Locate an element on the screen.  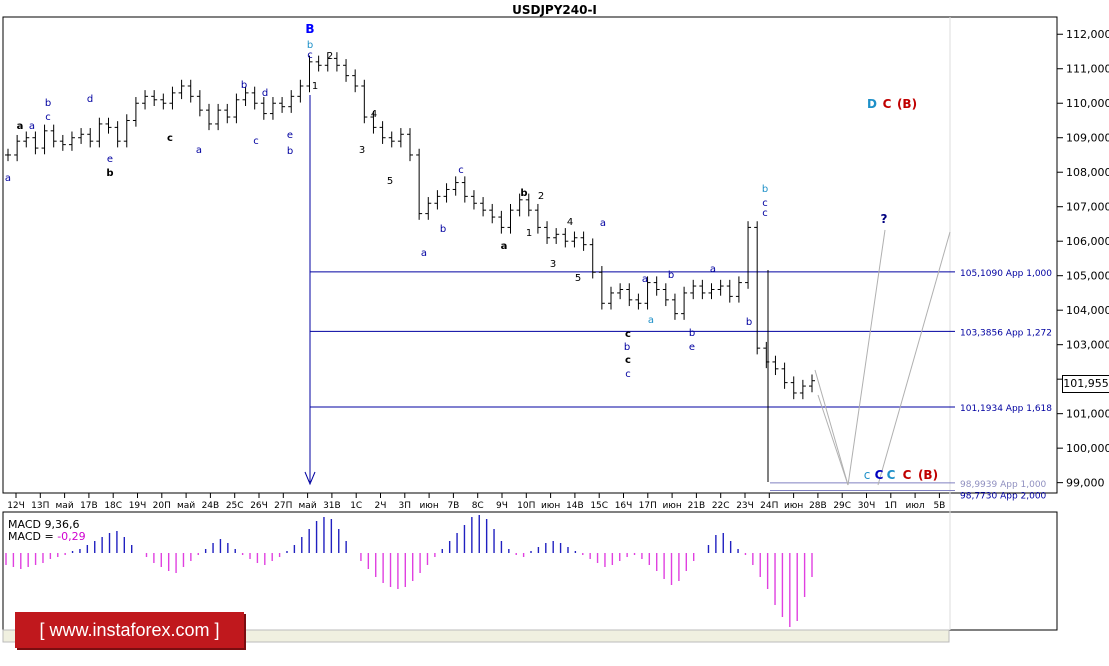
x-tick-label: 28В is located at coordinates (818, 506).